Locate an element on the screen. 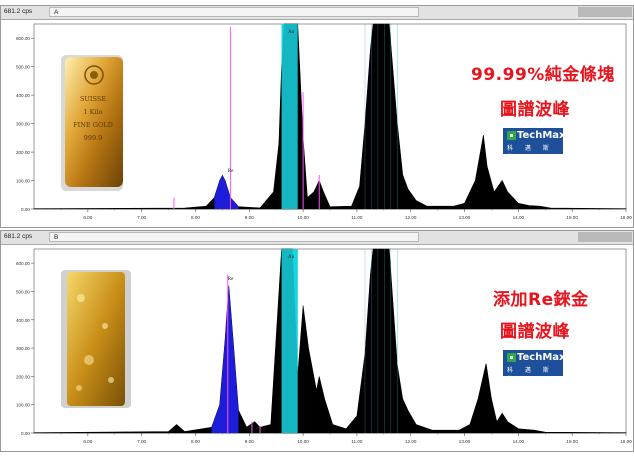 This screenshot has height=456, width=634. techmax-logo-b: TechMax 科 邁 斯 集 團 is located at coordinates (534, 366).